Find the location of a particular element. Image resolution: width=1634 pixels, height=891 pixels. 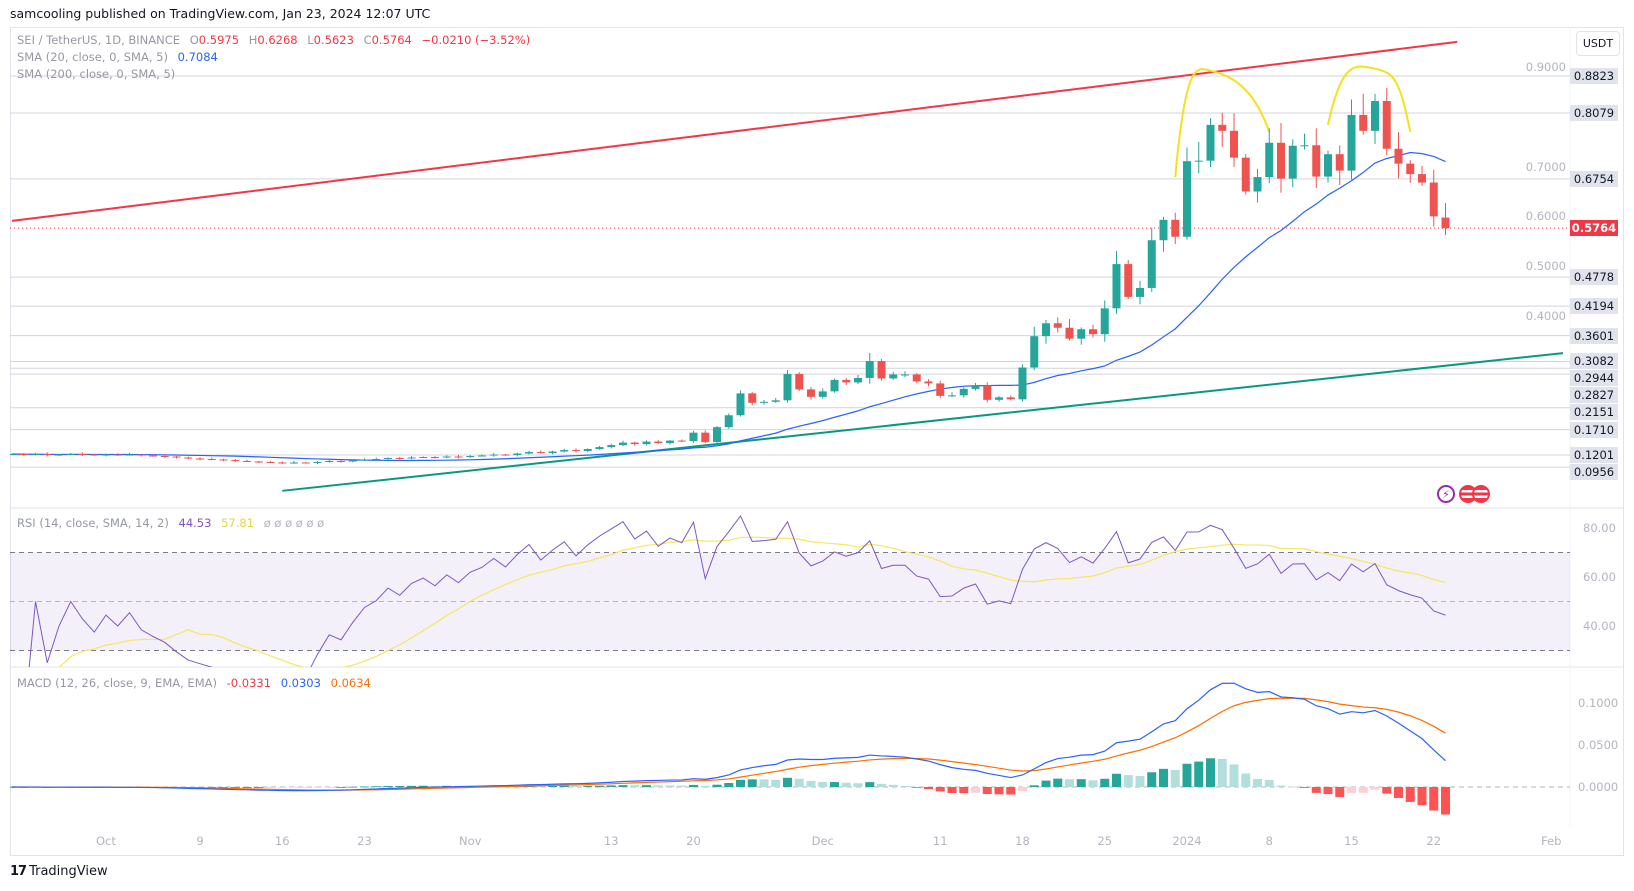

footer-brand: 17 TradingView is located at coordinates (59, 871).